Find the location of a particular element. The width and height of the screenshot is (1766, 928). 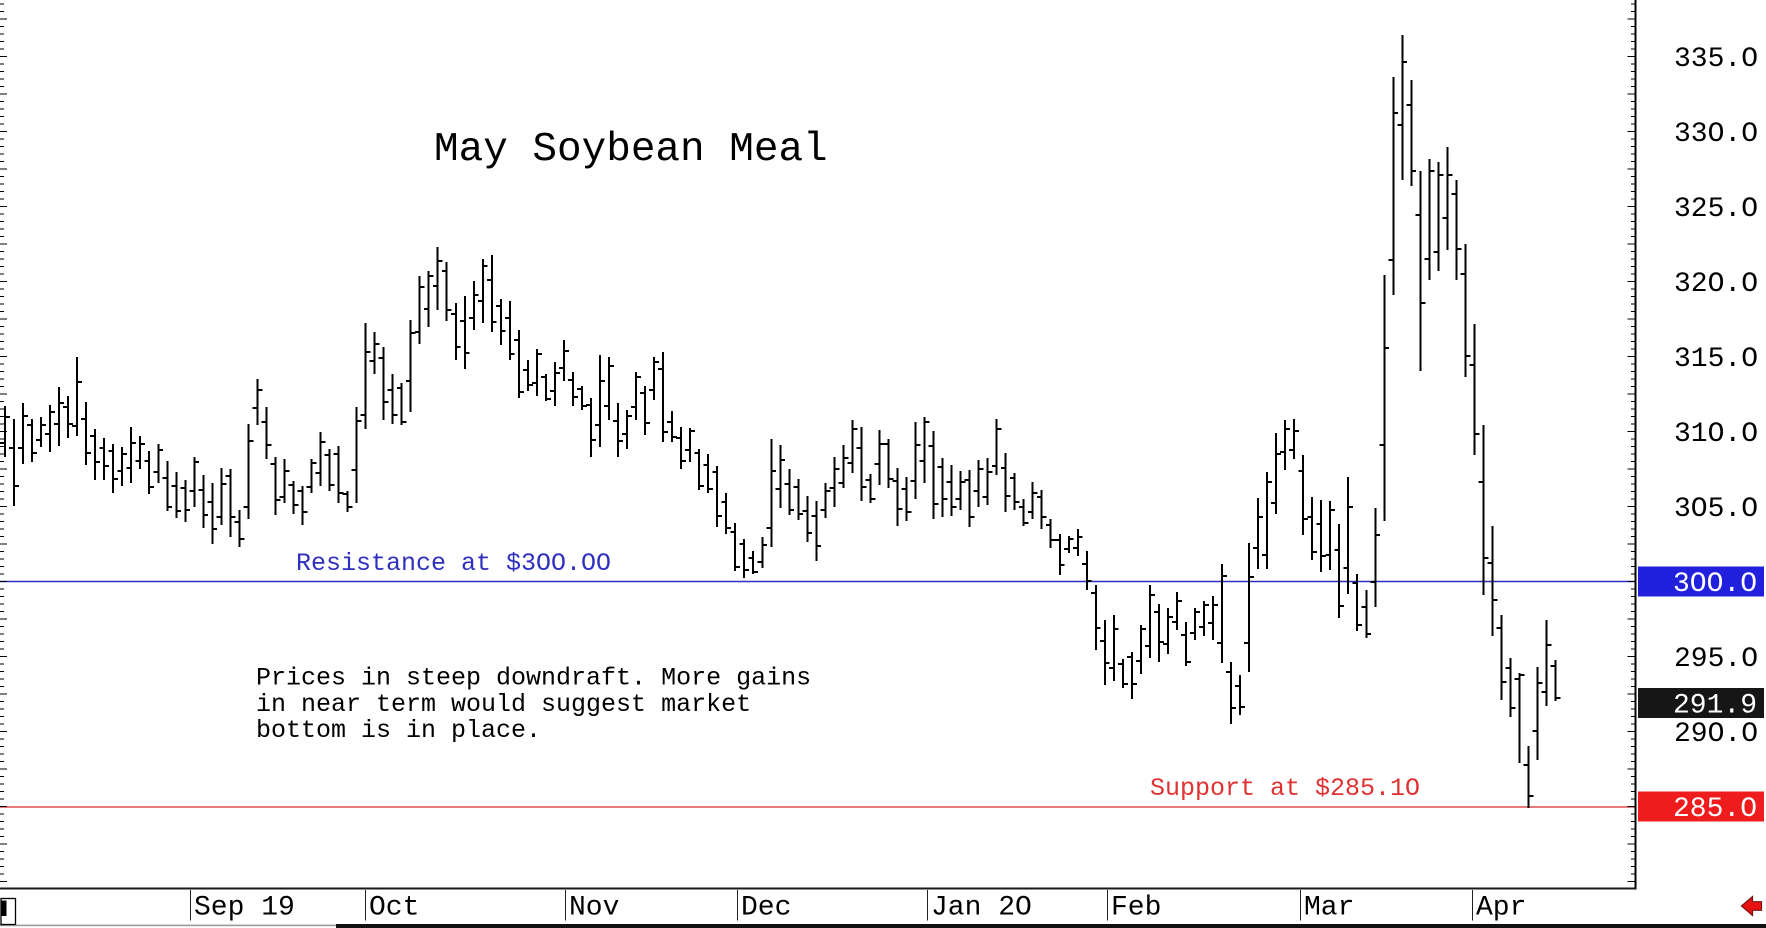

svg-text: Feb is located at coordinates (1136, 908).